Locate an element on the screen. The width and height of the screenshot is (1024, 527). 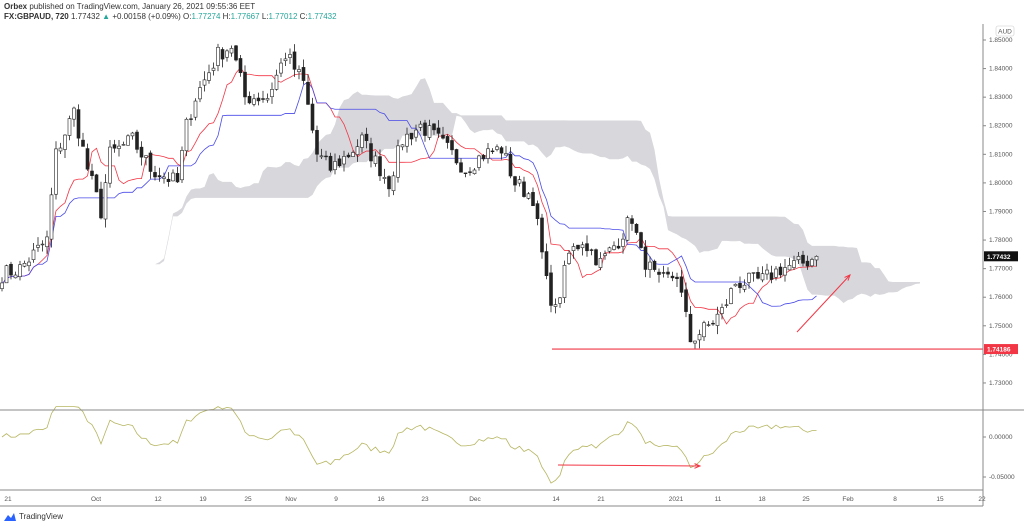
last-price-label: 1.77432 is located at coordinates (999, 257).